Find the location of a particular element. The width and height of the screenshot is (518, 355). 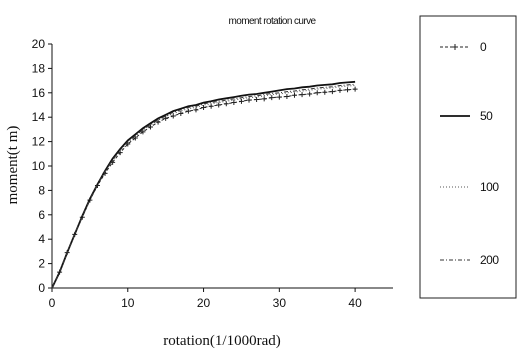

chart-title: moment rotation curve is located at coordinates (273, 21).